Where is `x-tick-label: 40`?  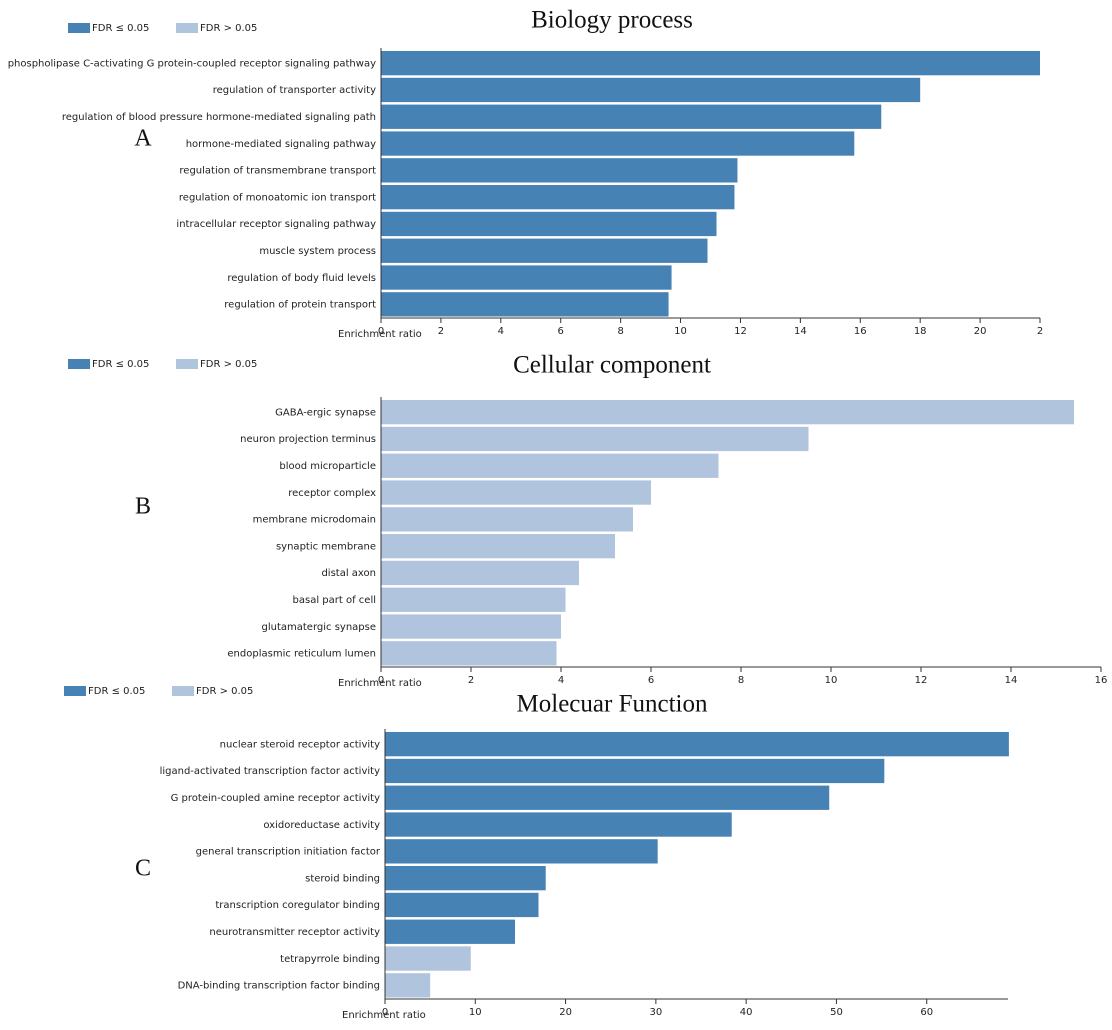
x-tick-label: 40 is located at coordinates (746, 1012).